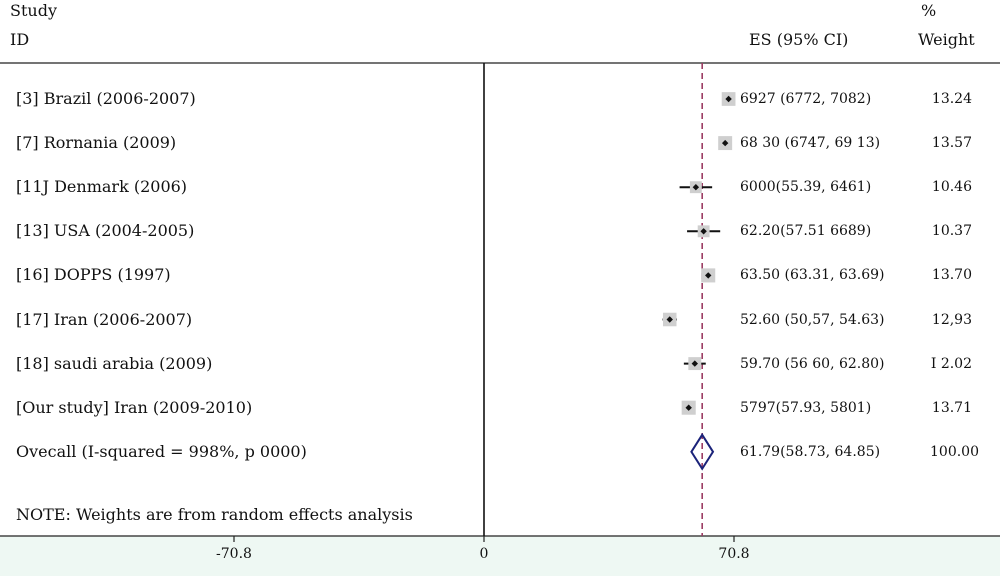  I want to click on study-label: [7] Rornania (2009), so click(96, 143).